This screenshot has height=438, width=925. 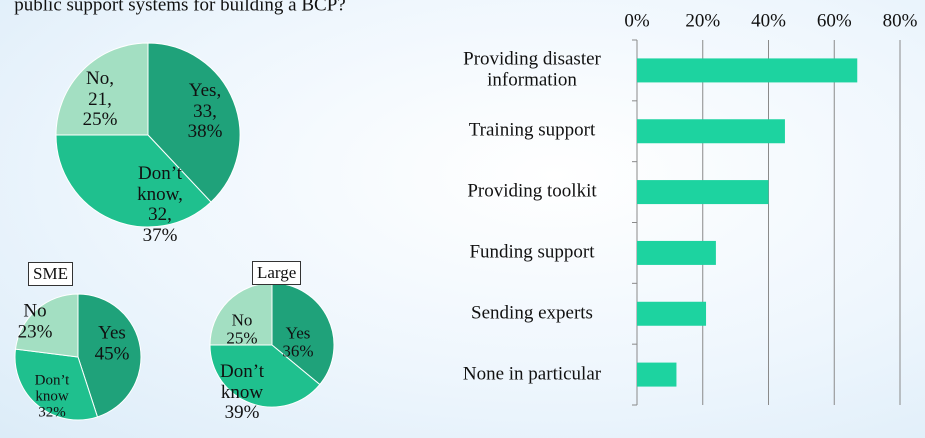 I want to click on slice-label: Yes 36%, so click(x=298, y=342).